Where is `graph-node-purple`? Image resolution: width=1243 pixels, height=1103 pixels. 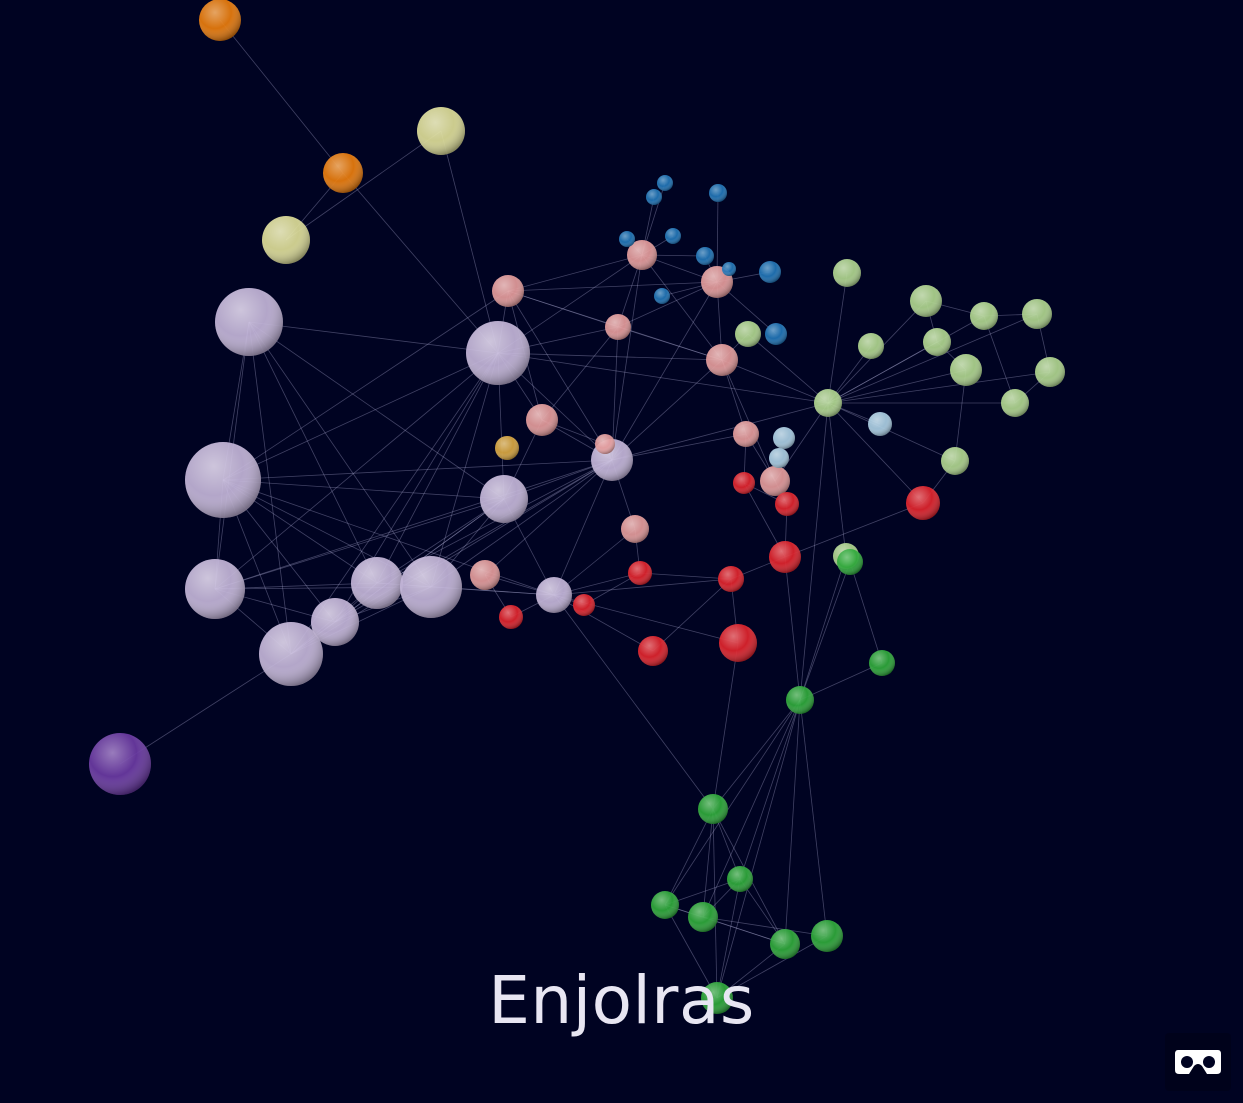 graph-node-purple is located at coordinates (120, 764).